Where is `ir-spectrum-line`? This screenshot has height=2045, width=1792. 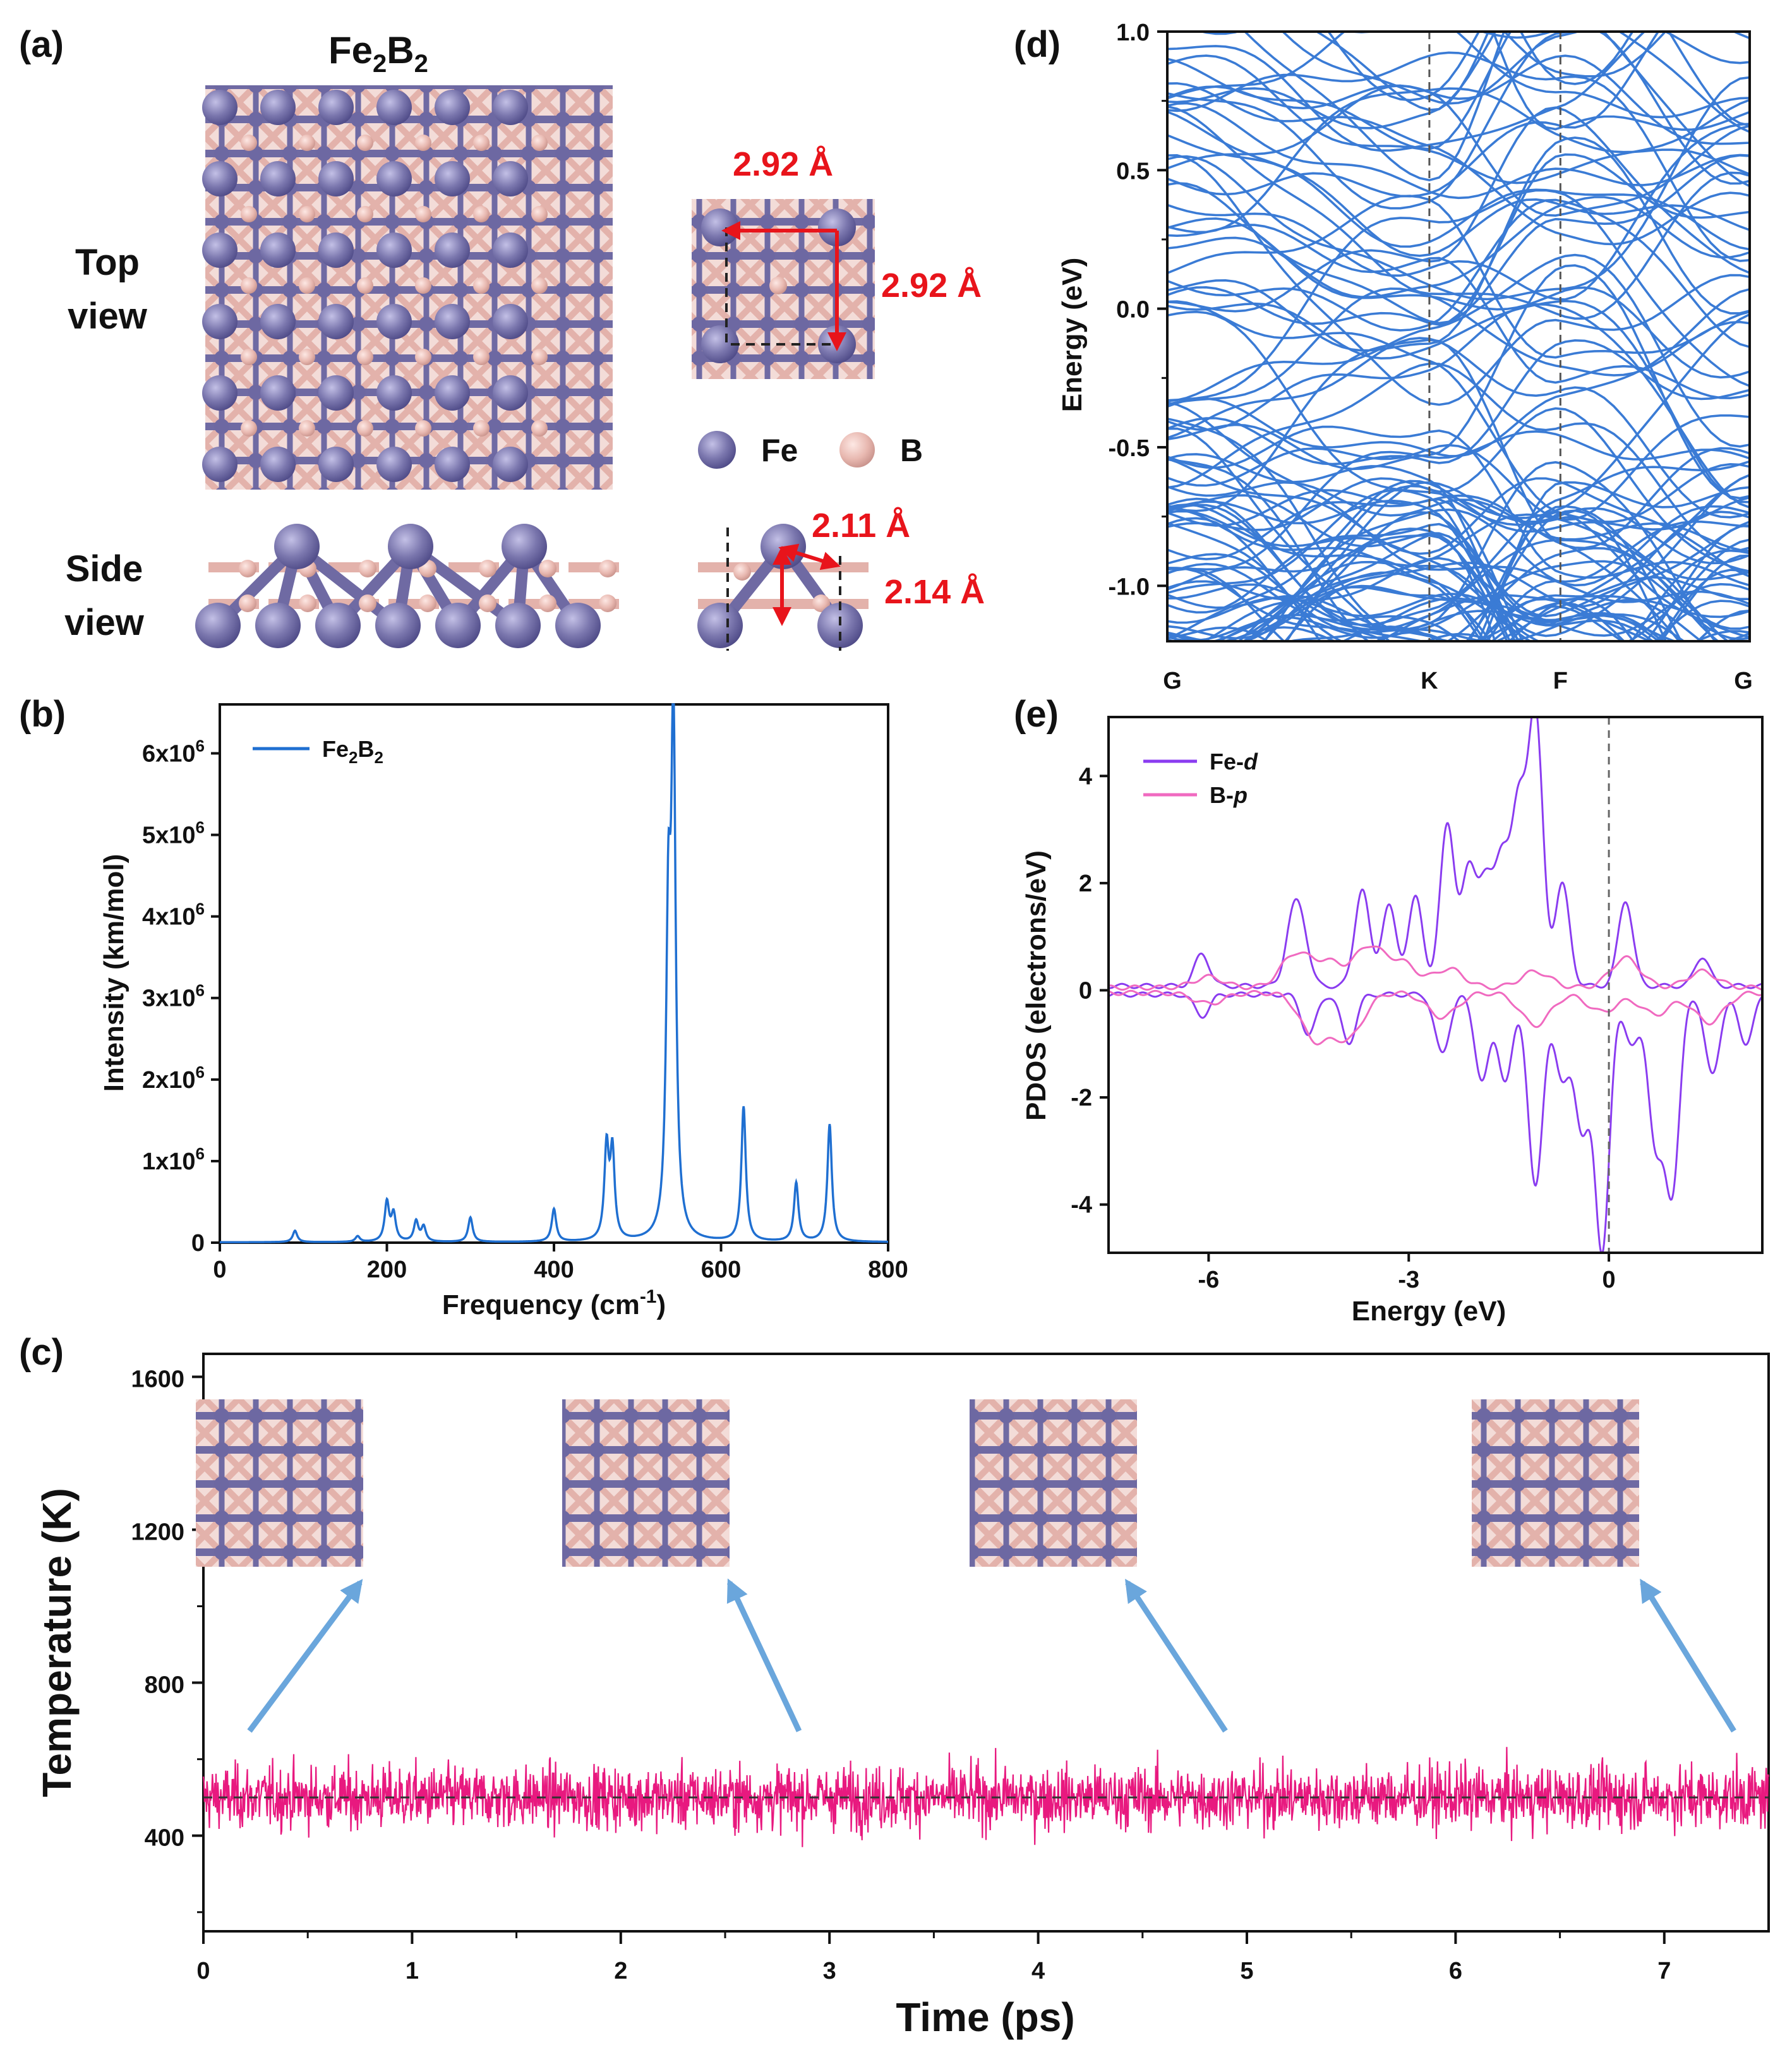 ir-spectrum-line is located at coordinates (554, 973).